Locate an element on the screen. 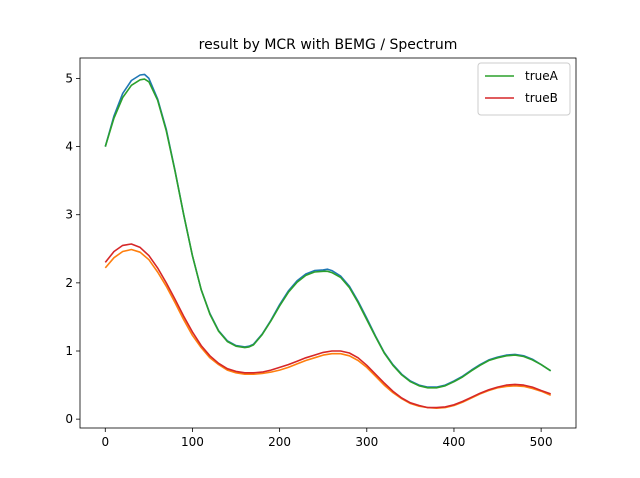 Image resolution: width=640 pixels, height=478 pixels. y-axis: 0 1 2 3 4 5 is located at coordinates (72, 248).